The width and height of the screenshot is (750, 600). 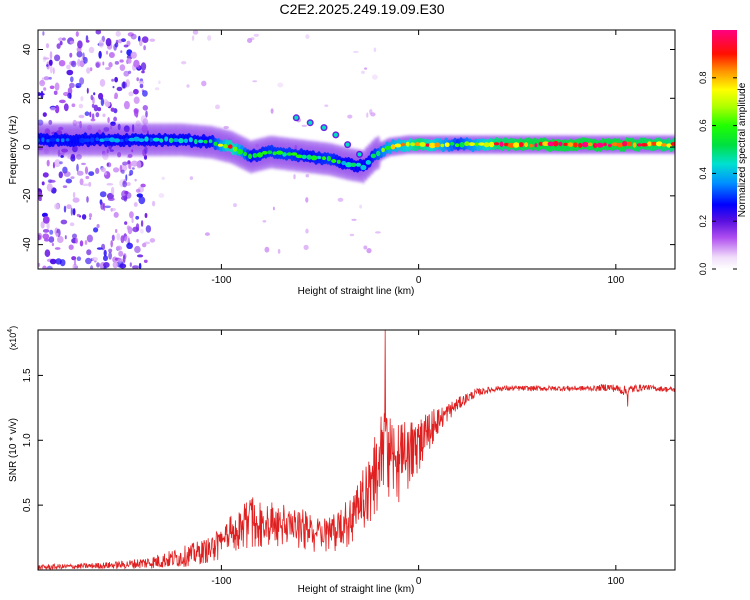 I want to click on colorbar-tick-label: 0.8, so click(x=703, y=78).